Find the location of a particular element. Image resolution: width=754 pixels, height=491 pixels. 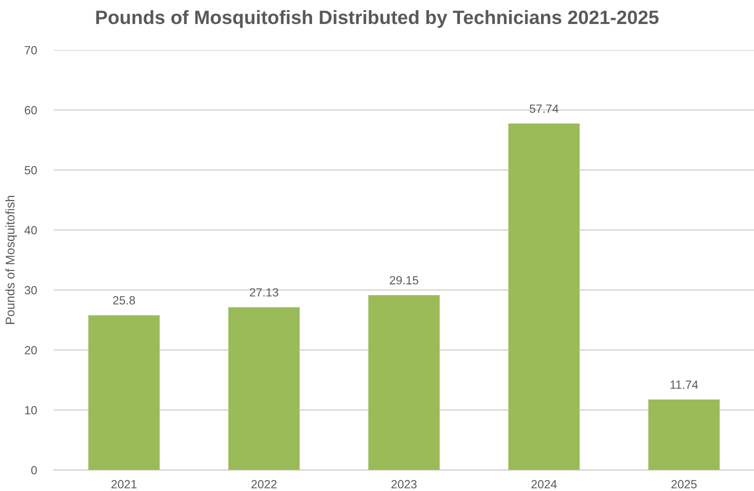

y-tick-label: 70 is located at coordinates (30, 50).